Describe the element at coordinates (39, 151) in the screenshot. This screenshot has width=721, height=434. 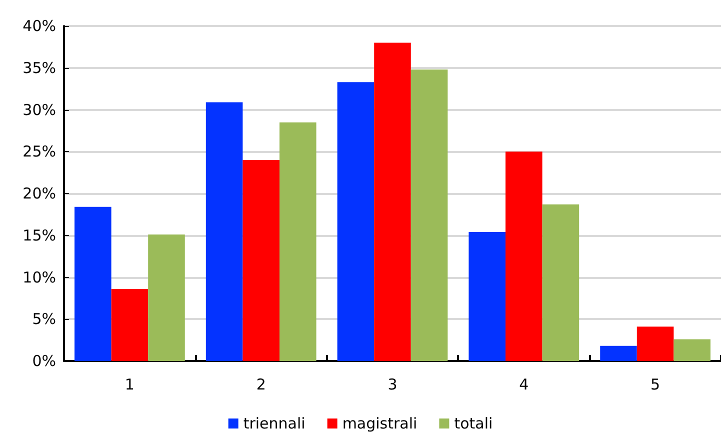
I see `y-tick-label: 25%` at that location.